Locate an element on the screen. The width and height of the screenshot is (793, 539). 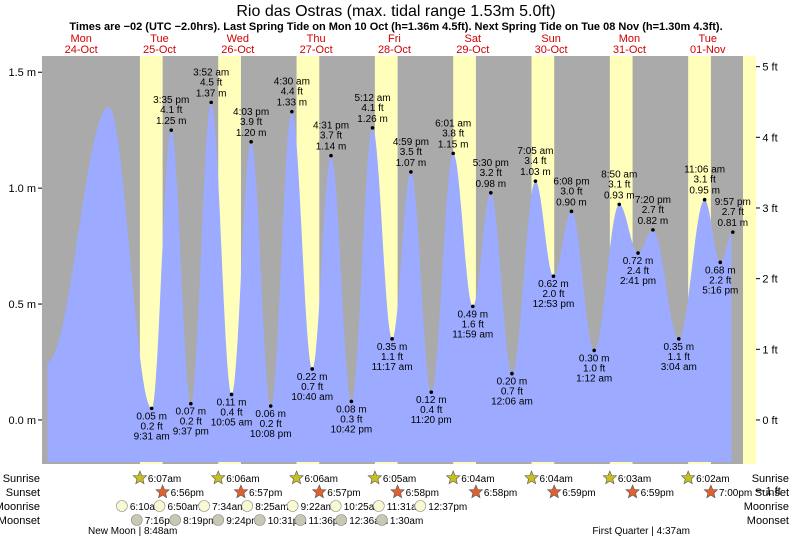
day-date: 27‐Oct is located at coordinates (316, 50).